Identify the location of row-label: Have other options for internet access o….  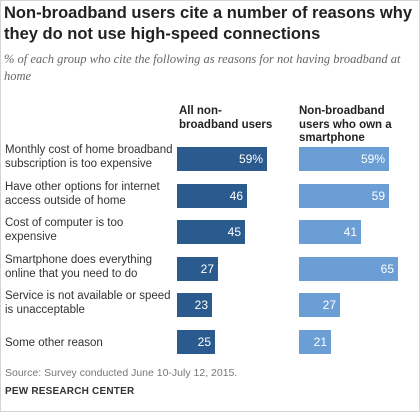
(89, 194).